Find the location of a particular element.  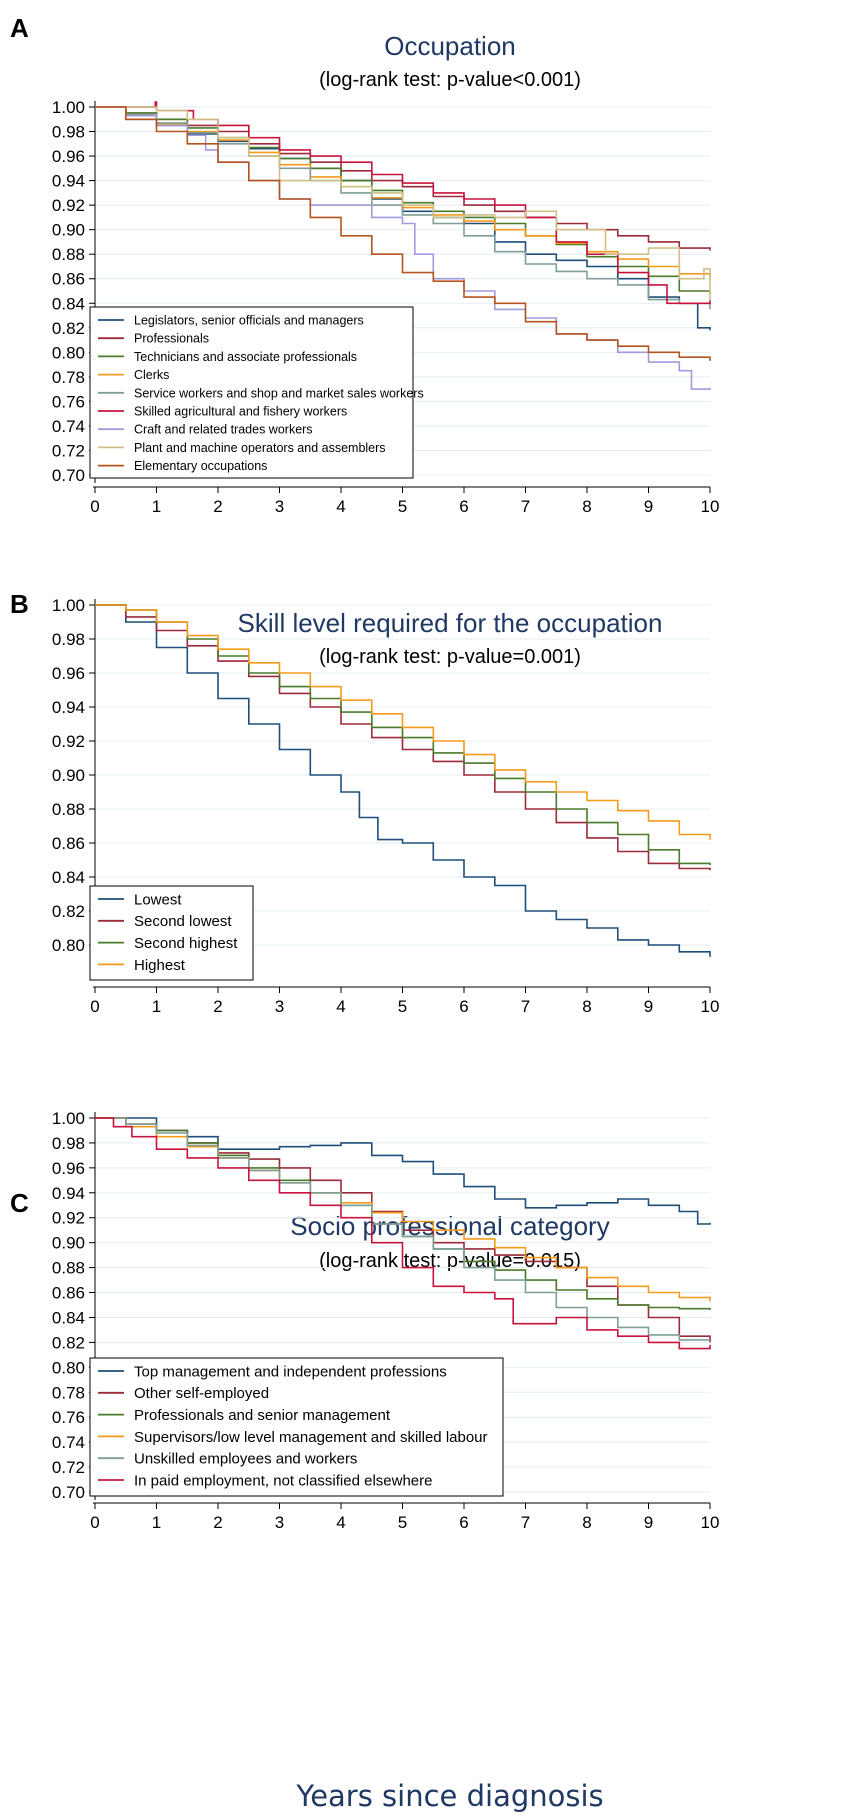

legend-label: Technicians and associate professionals is located at coordinates (245, 357).